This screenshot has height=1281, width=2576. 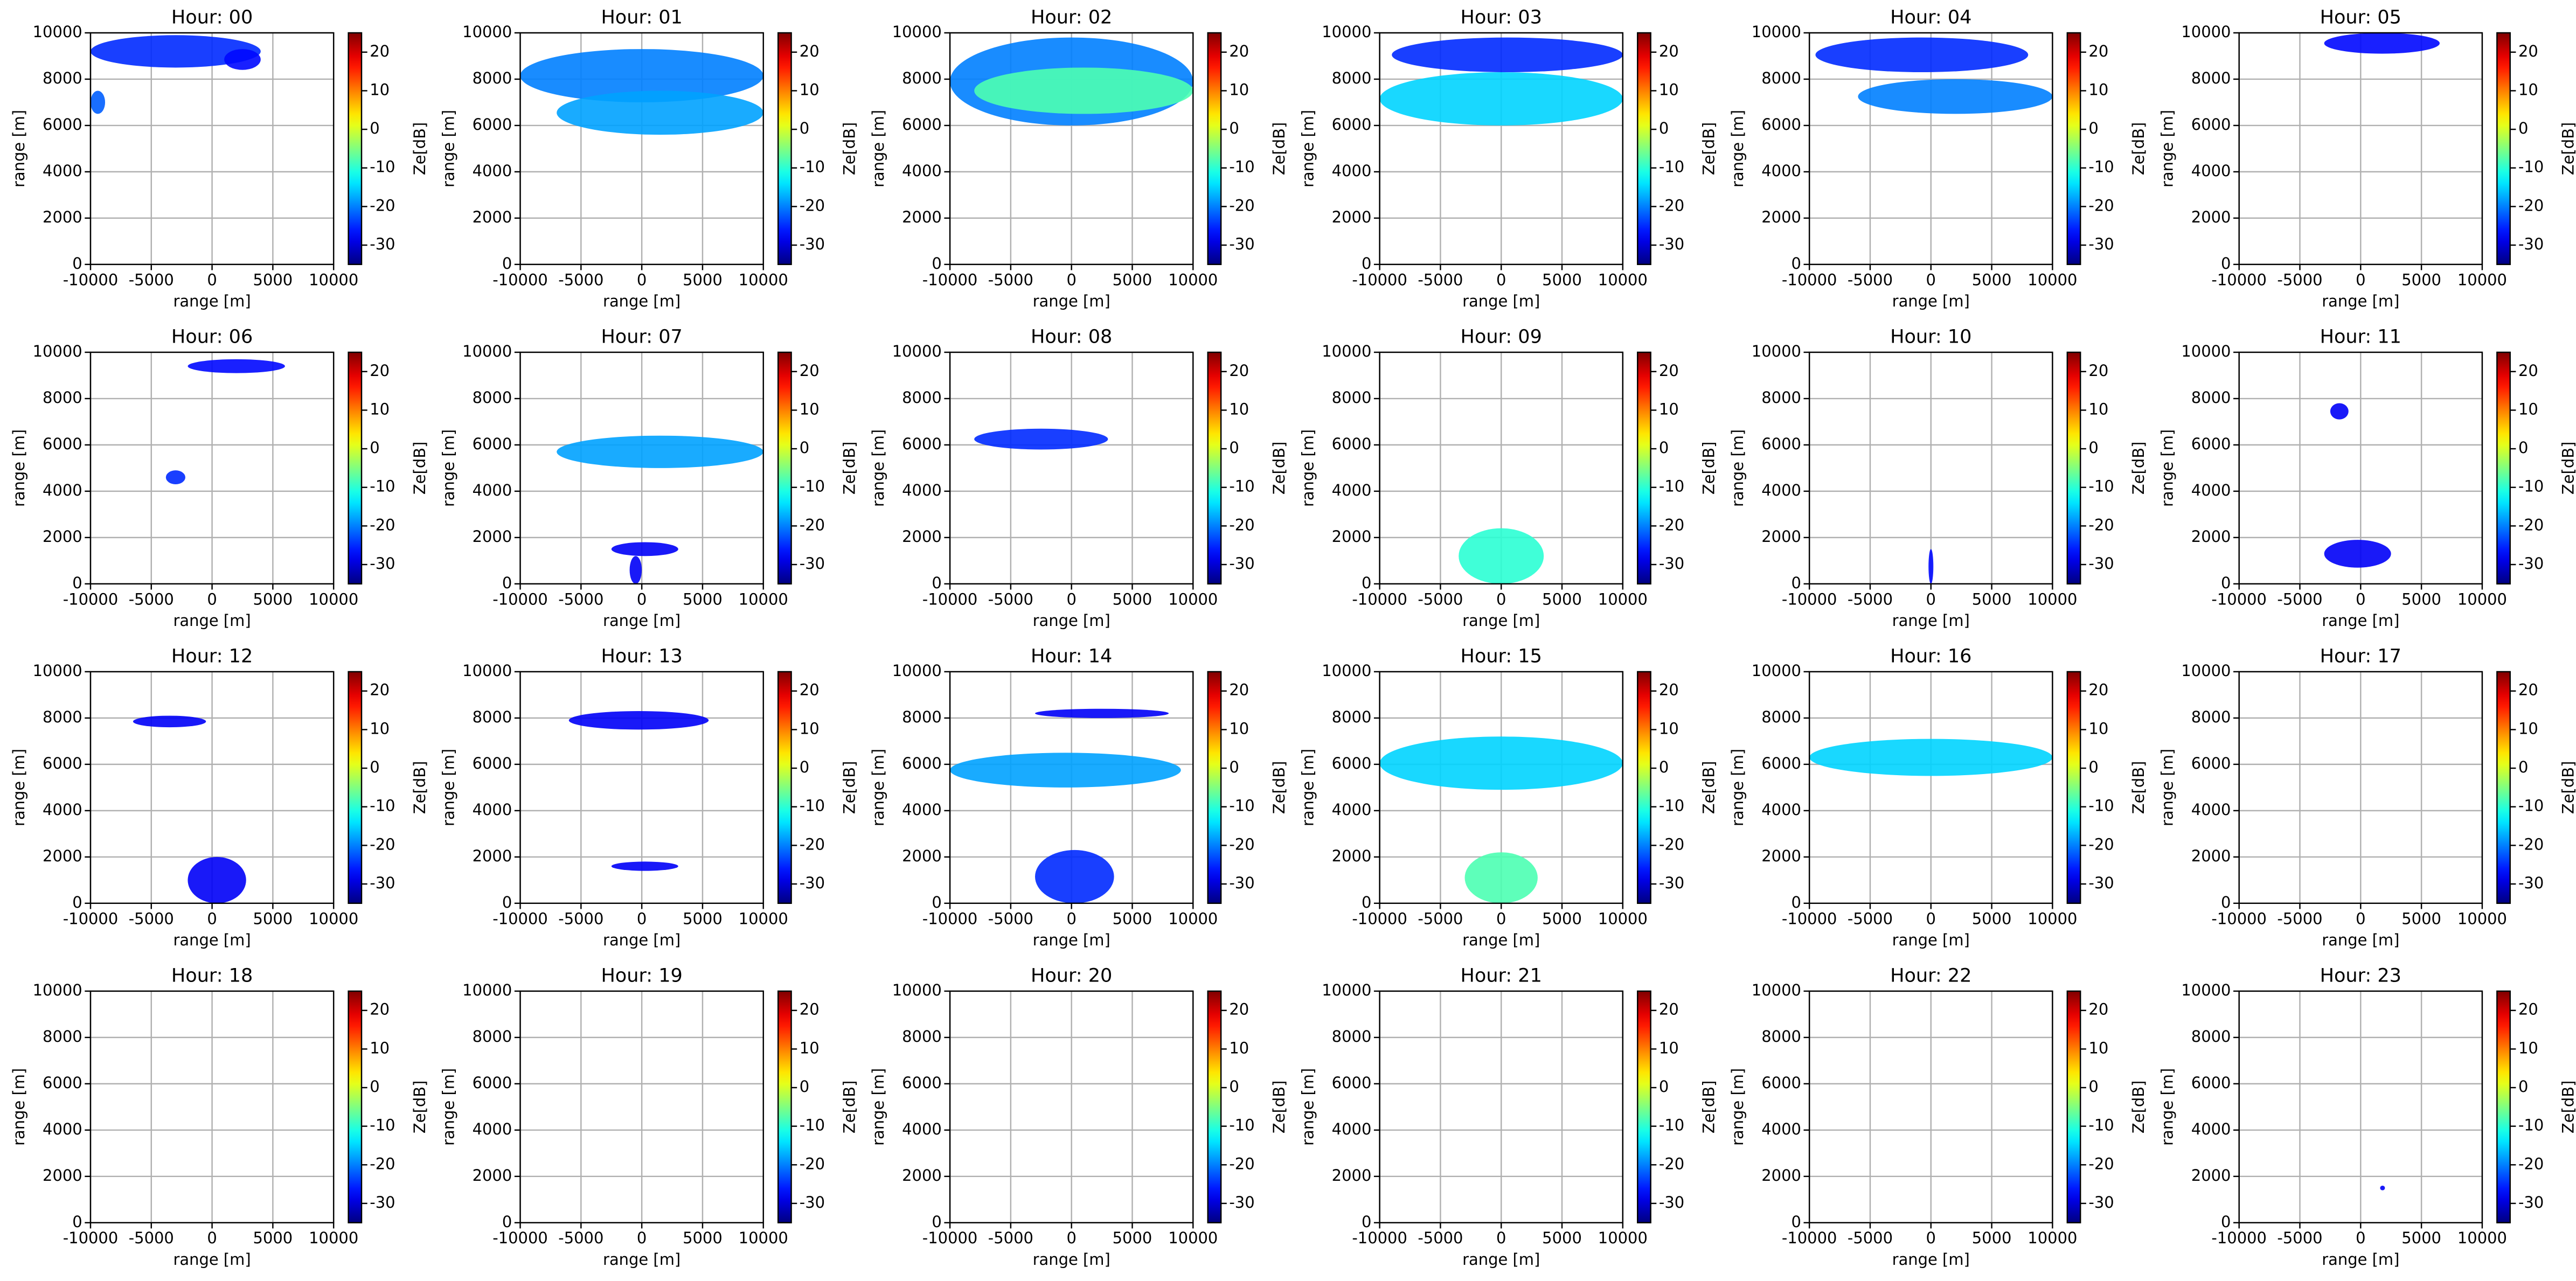 I want to click on subplot-title: Hour: 21, so click(x=1501, y=975).